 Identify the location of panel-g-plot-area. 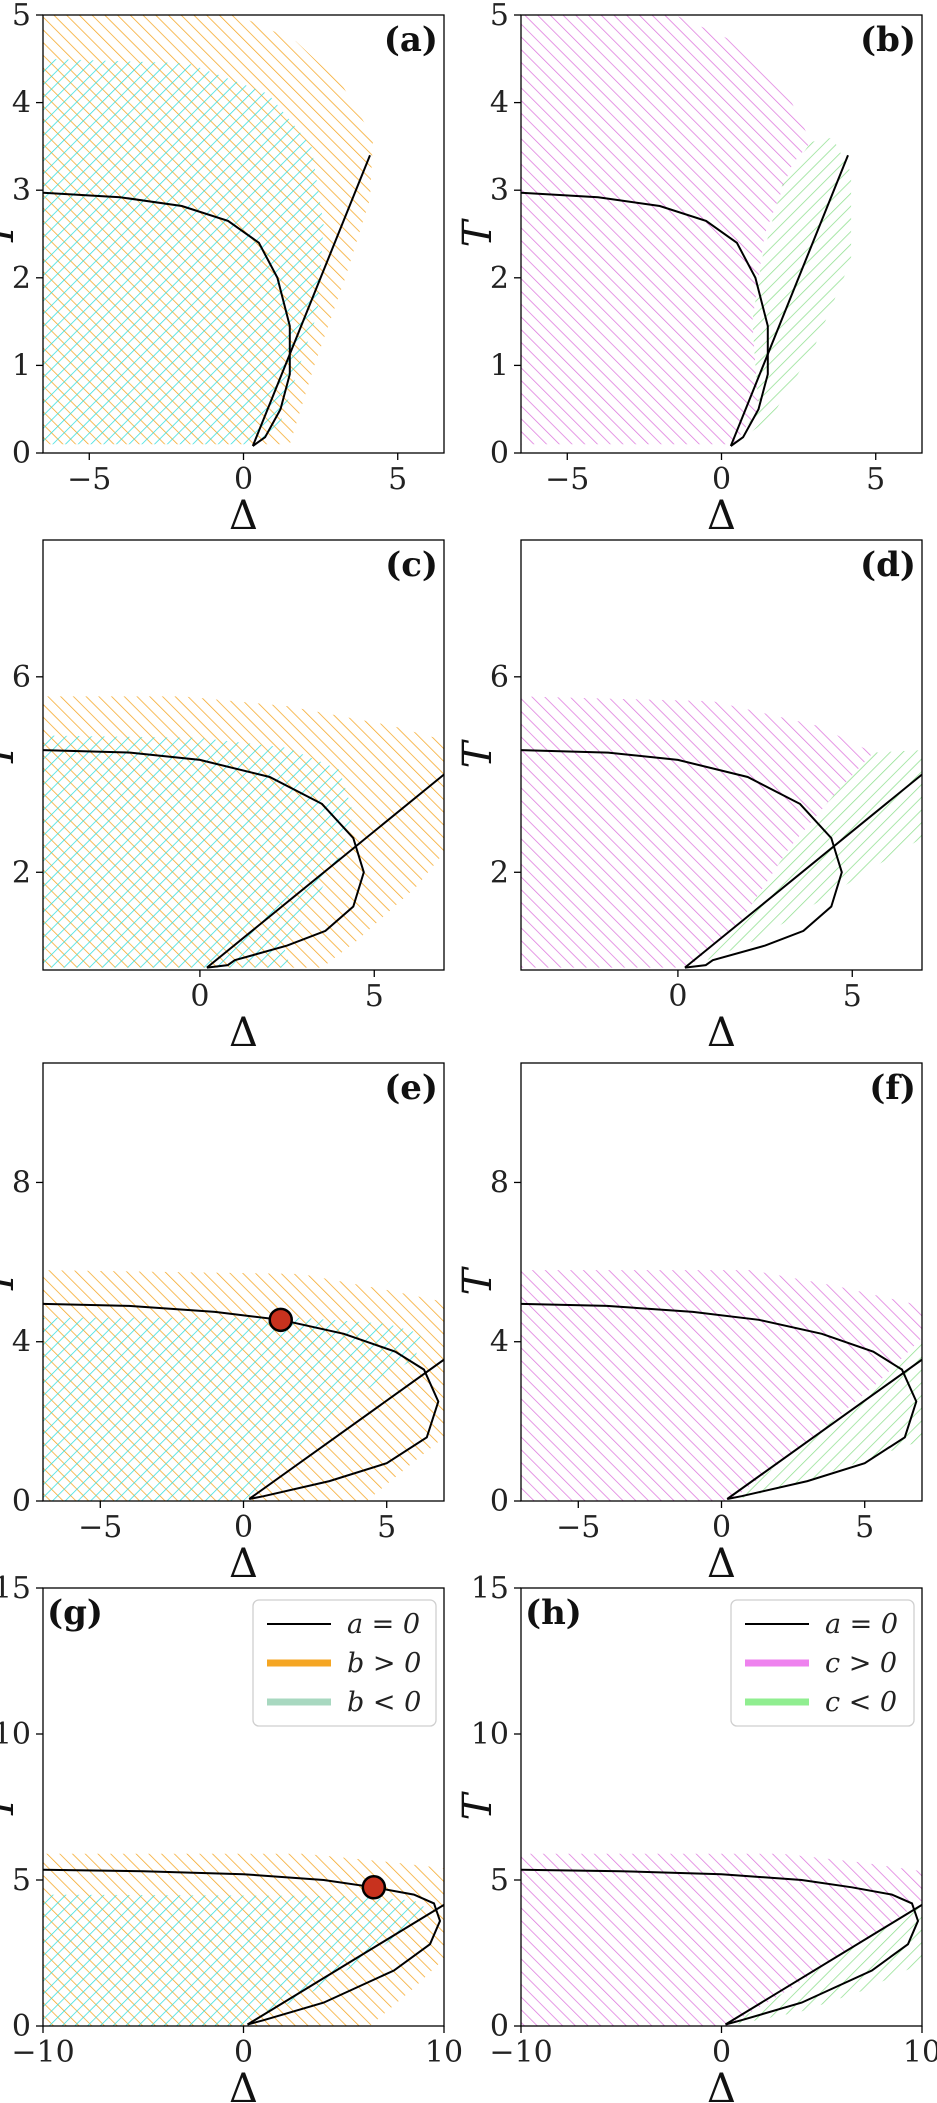
(243, 1939).